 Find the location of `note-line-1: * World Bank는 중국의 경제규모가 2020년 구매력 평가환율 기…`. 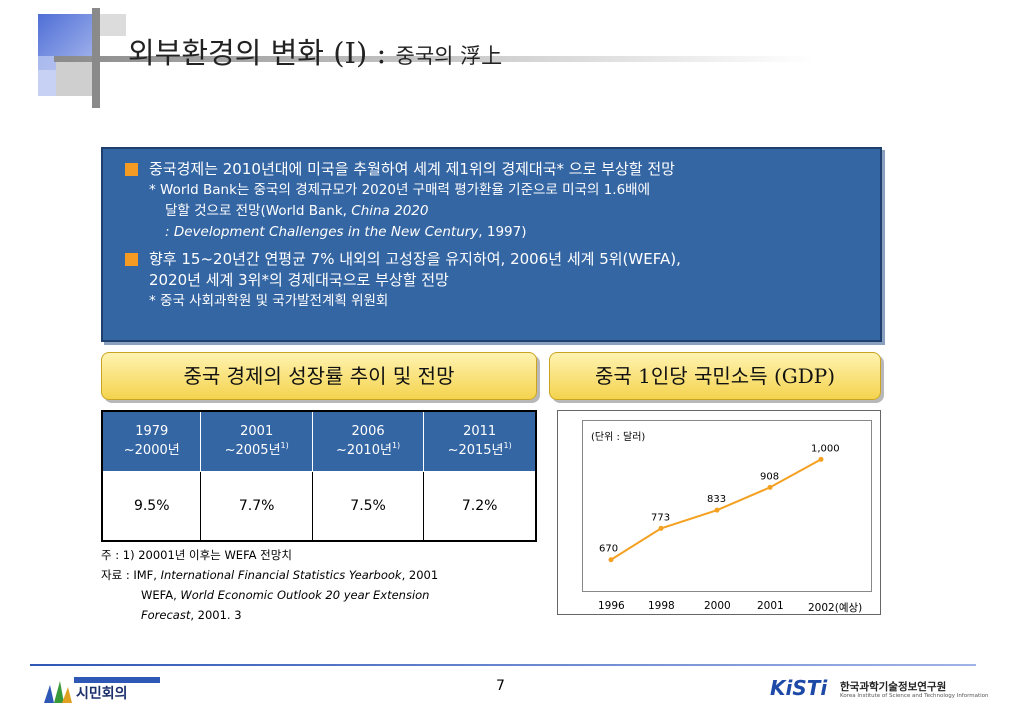

note-line-1: * World Bank는 중국의 경제규모가 2020년 구매력 평가환율 기… is located at coordinates (400, 190).